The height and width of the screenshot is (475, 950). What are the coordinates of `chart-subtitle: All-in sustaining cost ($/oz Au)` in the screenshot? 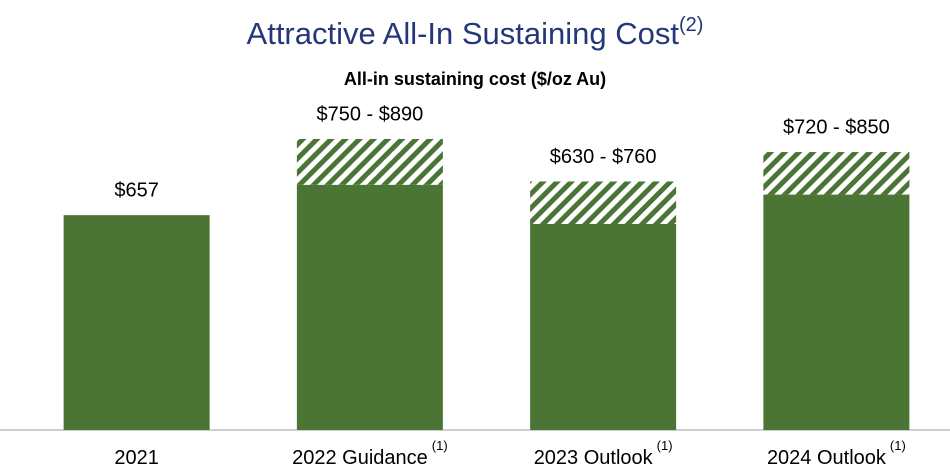 It's located at (475, 79).